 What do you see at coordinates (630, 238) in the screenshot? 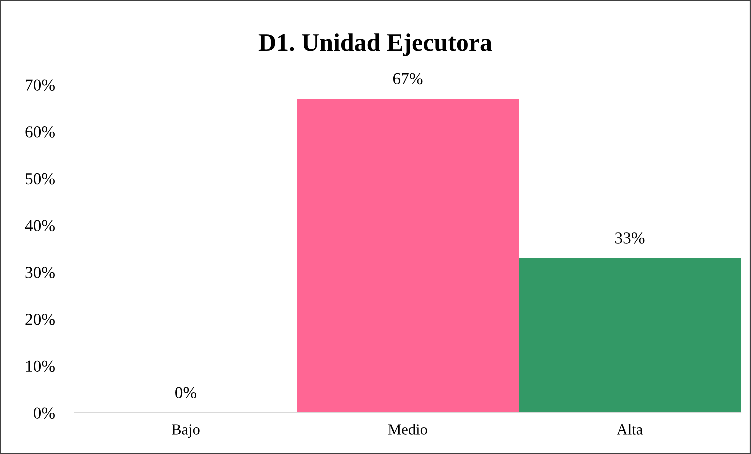
I see `data-label: 33%` at bounding box center [630, 238].